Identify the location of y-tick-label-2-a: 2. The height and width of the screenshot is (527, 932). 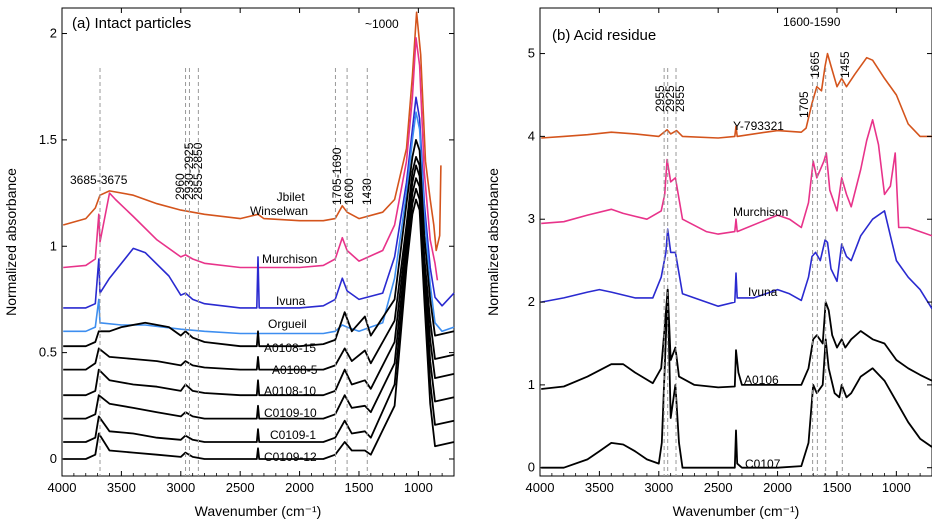
(53, 33).